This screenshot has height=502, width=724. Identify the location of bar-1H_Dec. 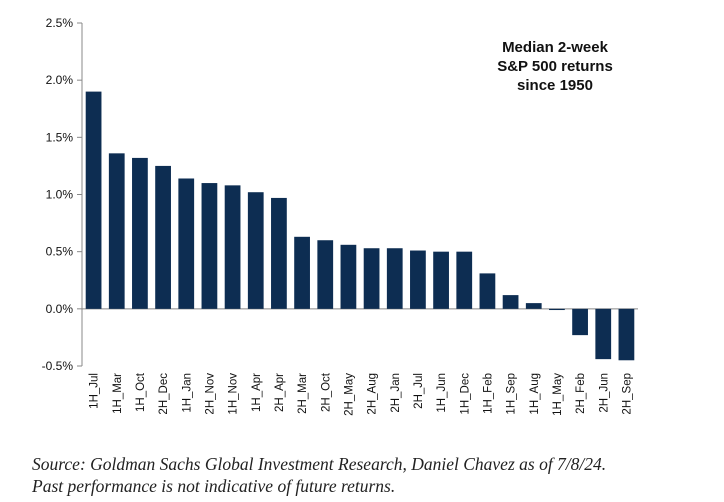
(464, 280).